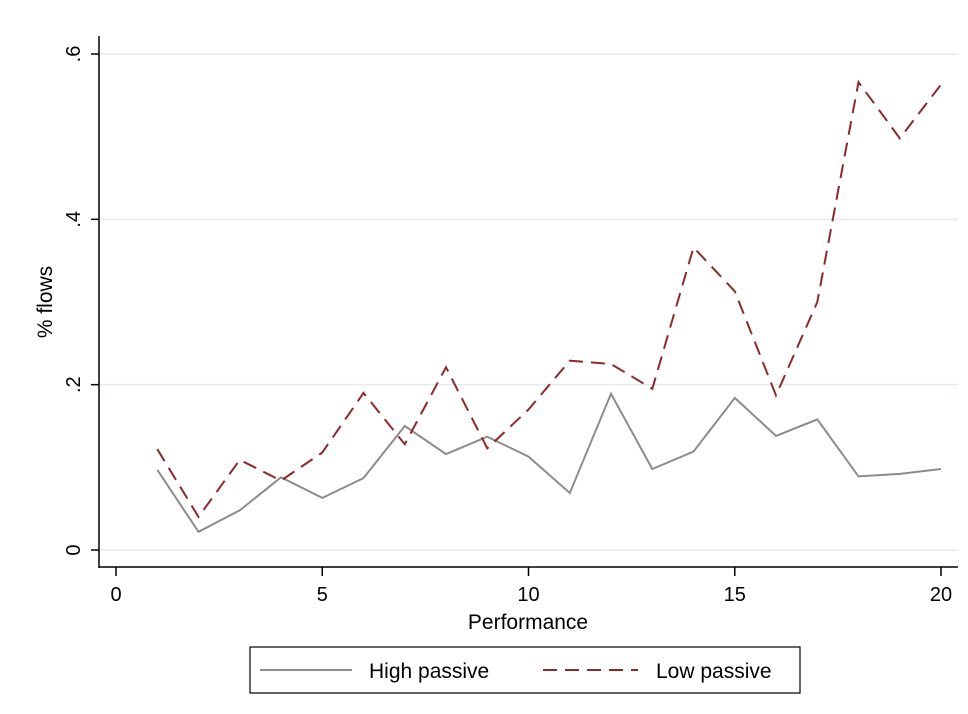  What do you see at coordinates (714, 671) in the screenshot?
I see `legend-label-low-passive: Low passive` at bounding box center [714, 671].